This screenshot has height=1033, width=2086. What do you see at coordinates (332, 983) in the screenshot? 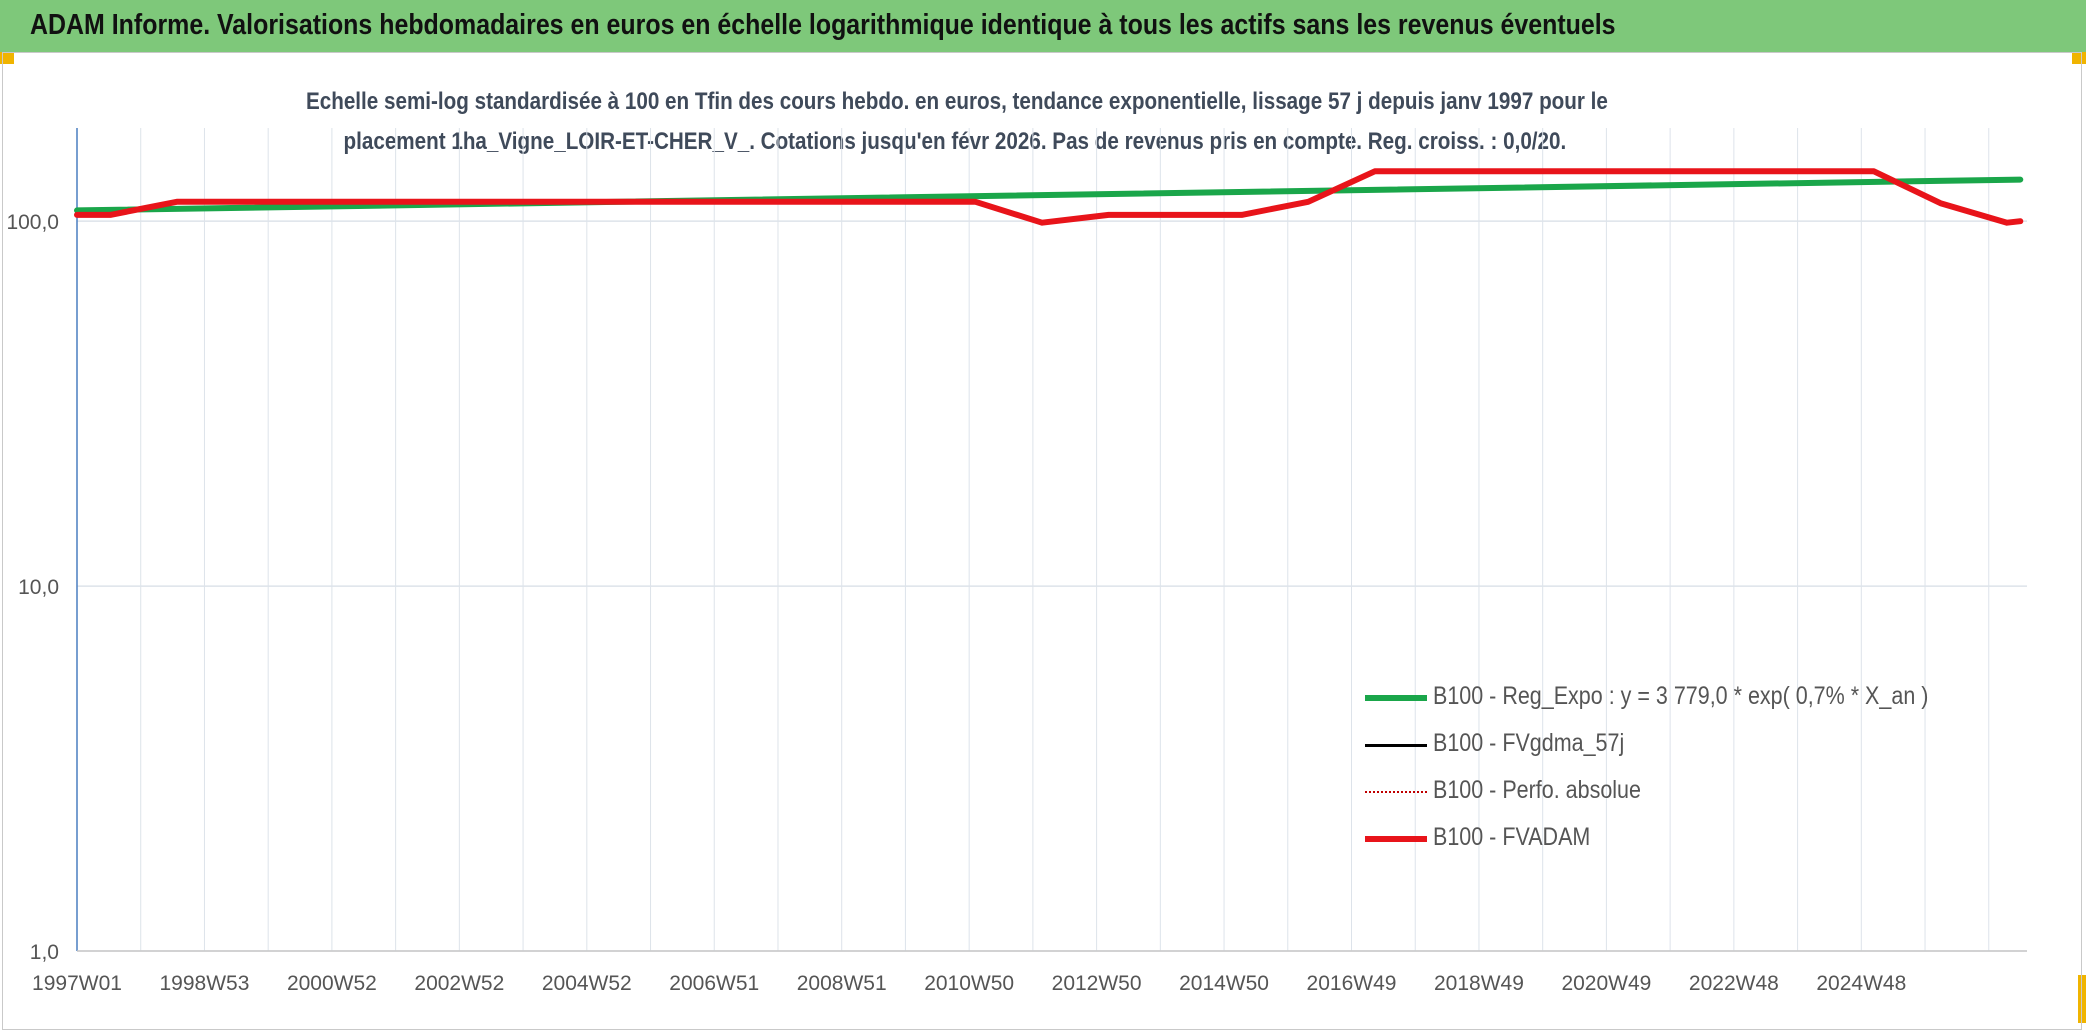
I see `x-tick-label: 2000W52` at bounding box center [332, 983].